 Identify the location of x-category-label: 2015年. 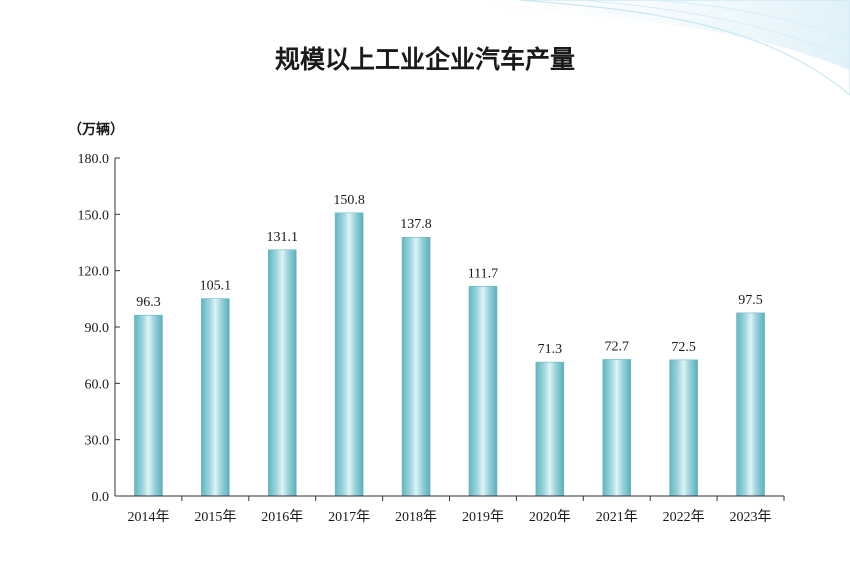
(215, 517).